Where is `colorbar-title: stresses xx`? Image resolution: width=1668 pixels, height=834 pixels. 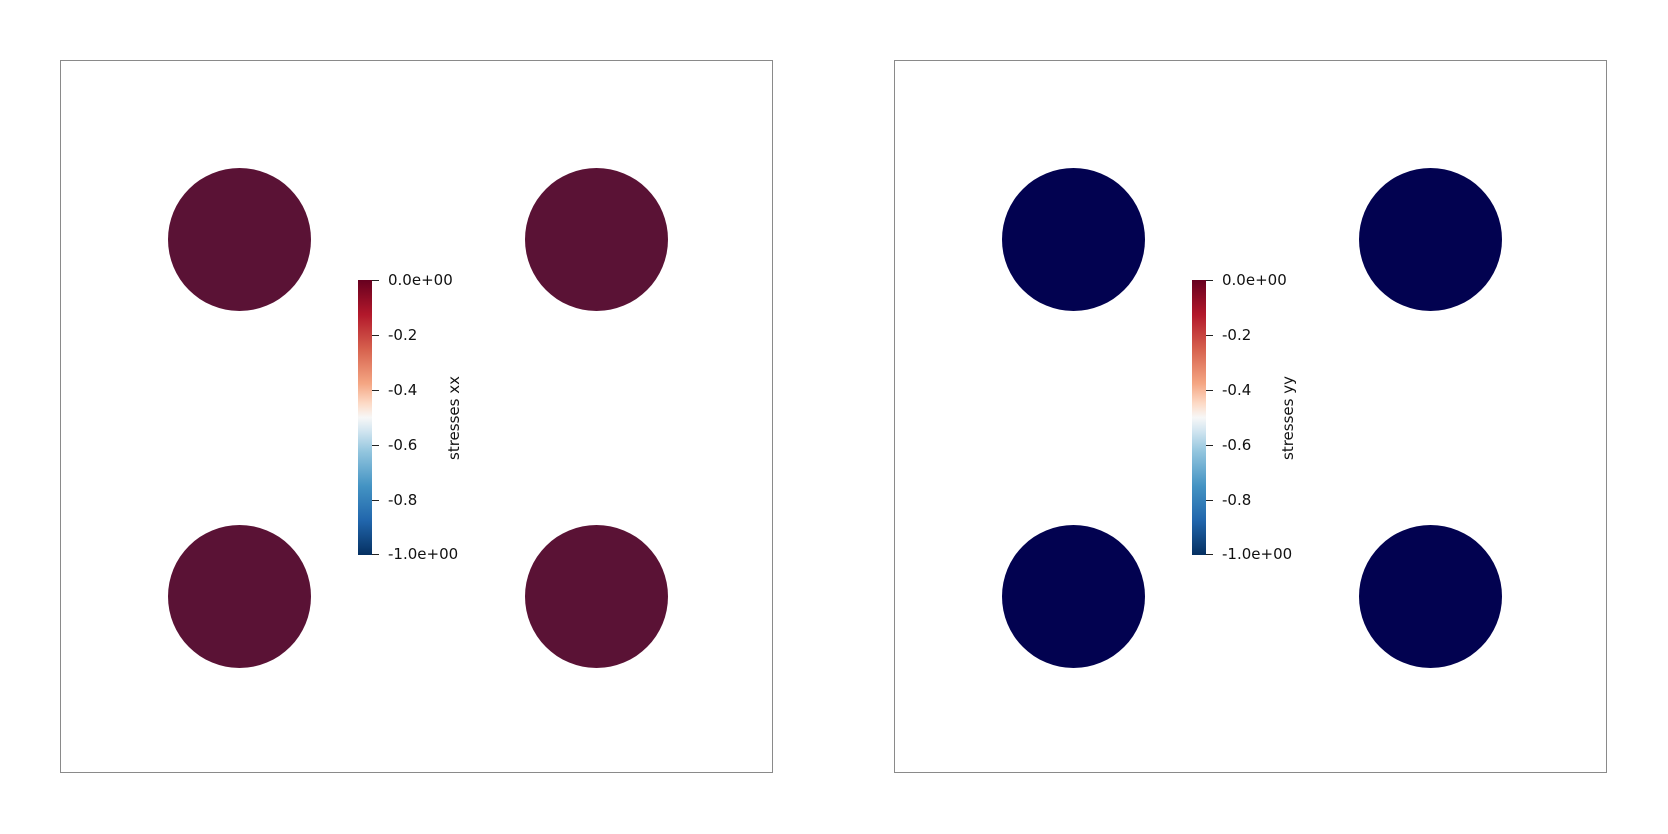 colorbar-title: stresses xx is located at coordinates (454, 418).